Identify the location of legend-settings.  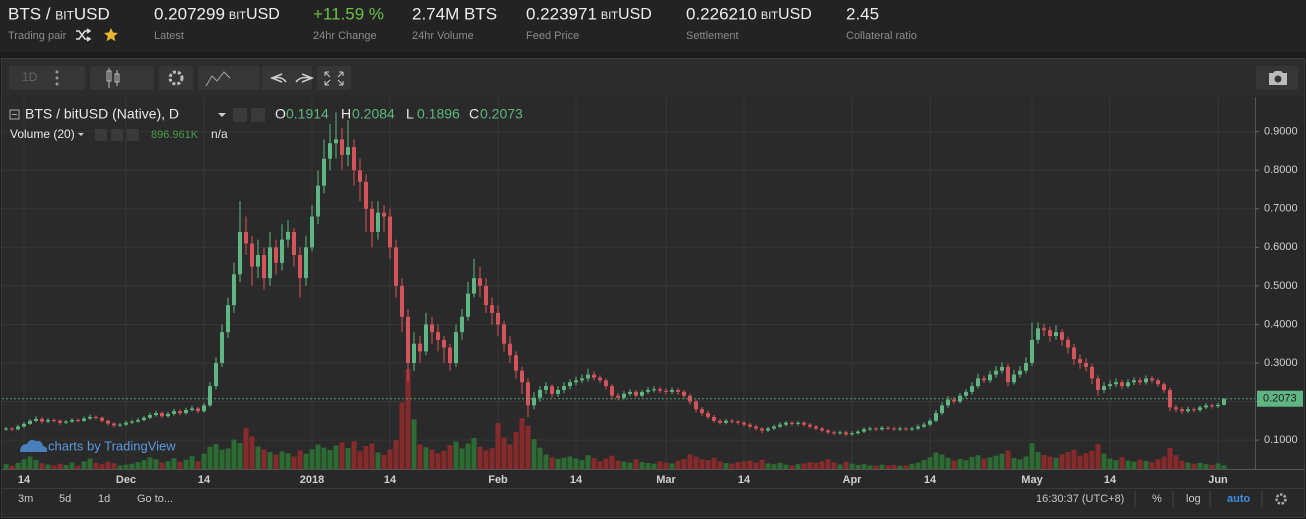
(258, 115).